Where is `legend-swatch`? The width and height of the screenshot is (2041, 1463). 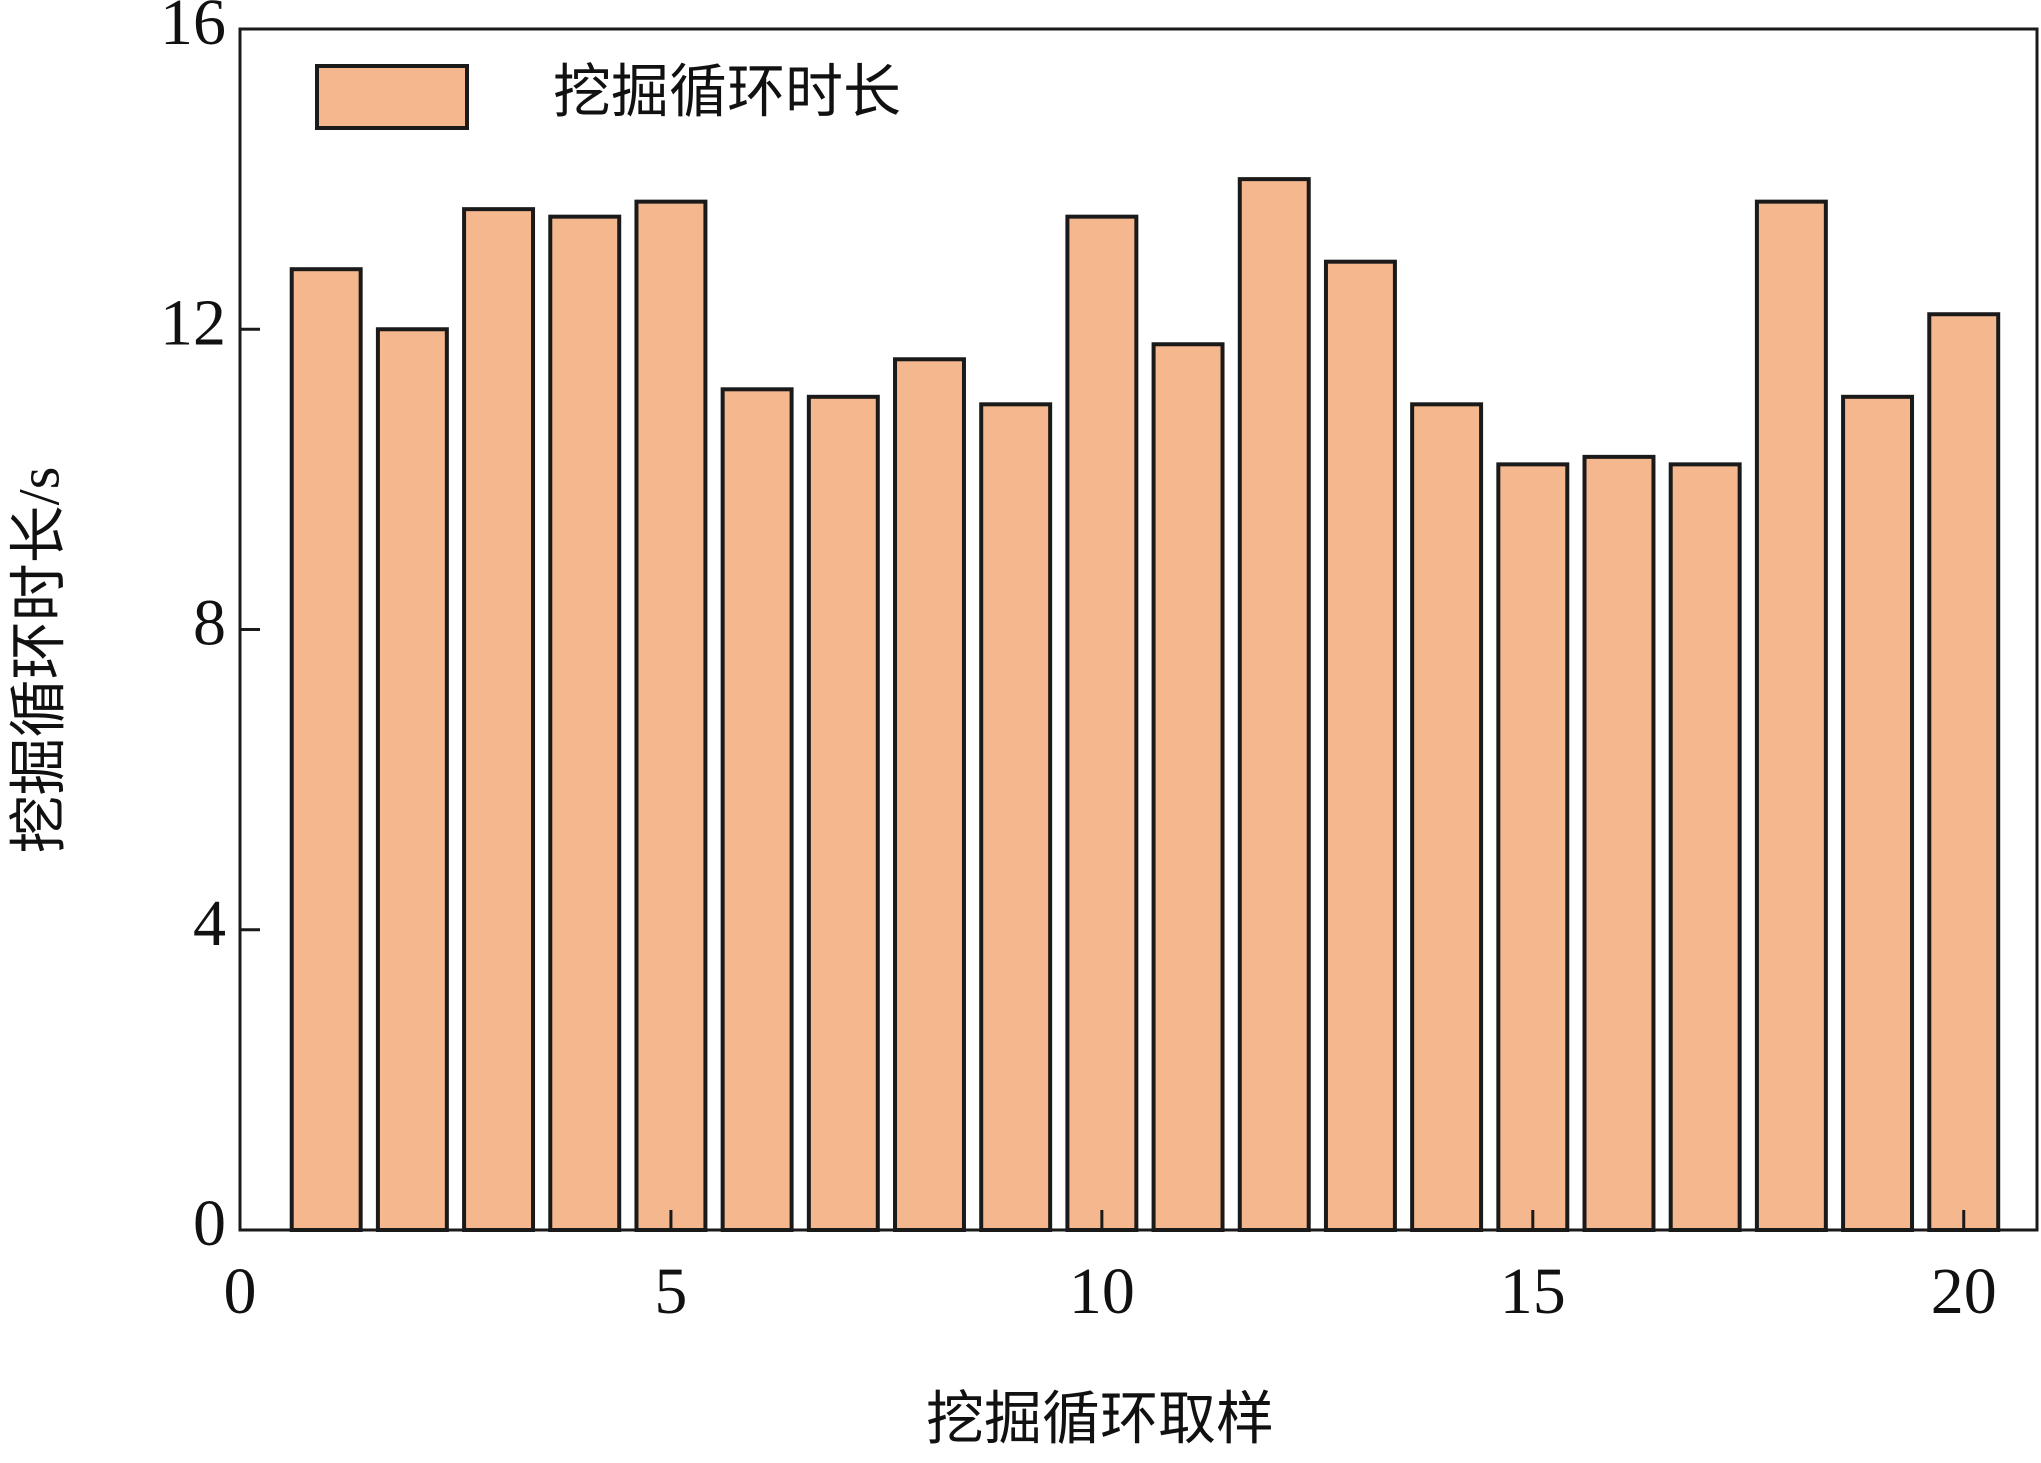 legend-swatch is located at coordinates (392, 97).